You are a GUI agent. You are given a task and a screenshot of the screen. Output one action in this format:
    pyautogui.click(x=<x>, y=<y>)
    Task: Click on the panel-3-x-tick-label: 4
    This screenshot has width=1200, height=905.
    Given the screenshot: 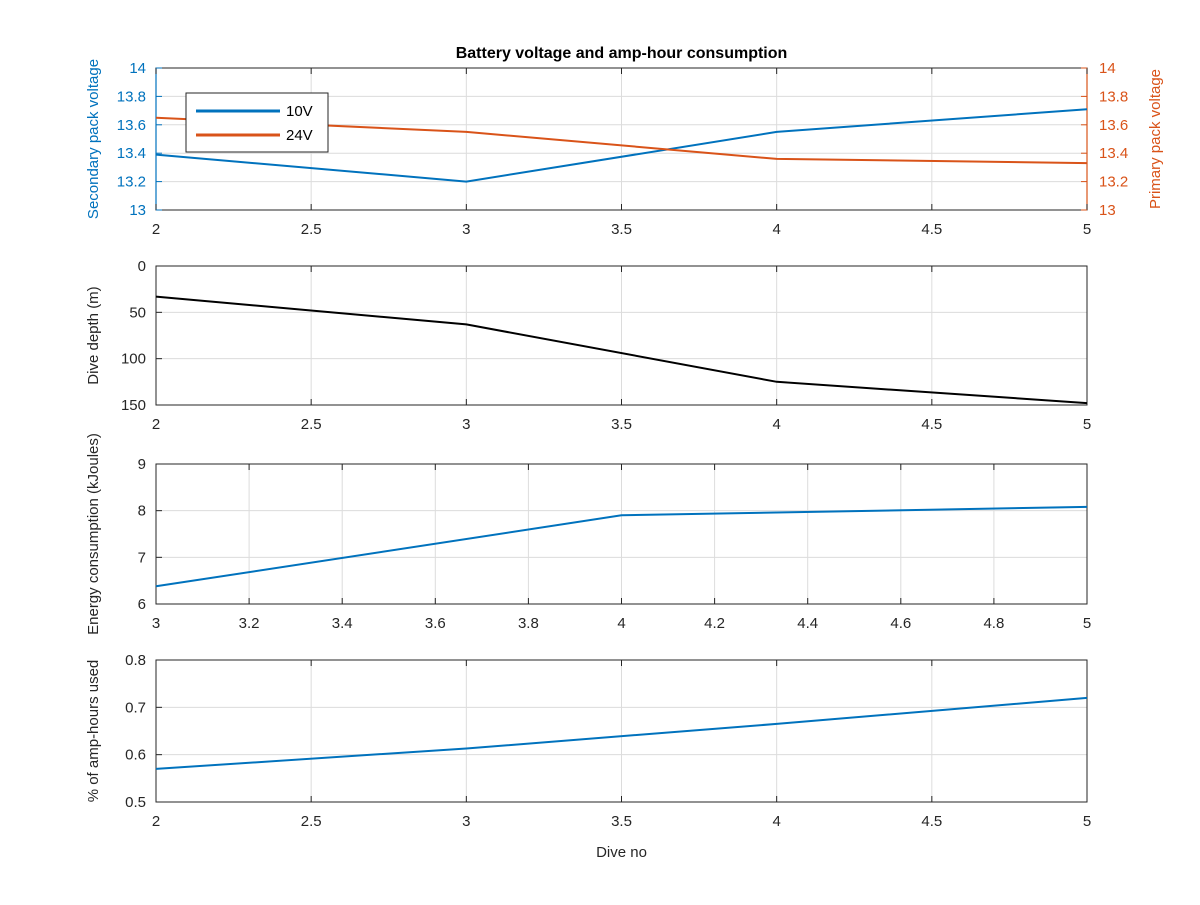 What is the action you would take?
    pyautogui.click(x=621, y=623)
    